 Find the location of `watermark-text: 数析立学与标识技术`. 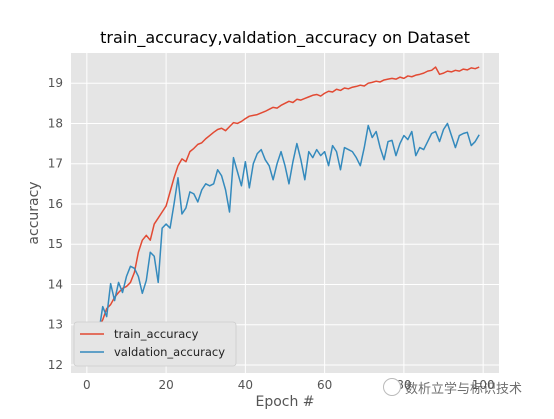

watermark-text: 数析立学与标识技术 is located at coordinates (464, 389).